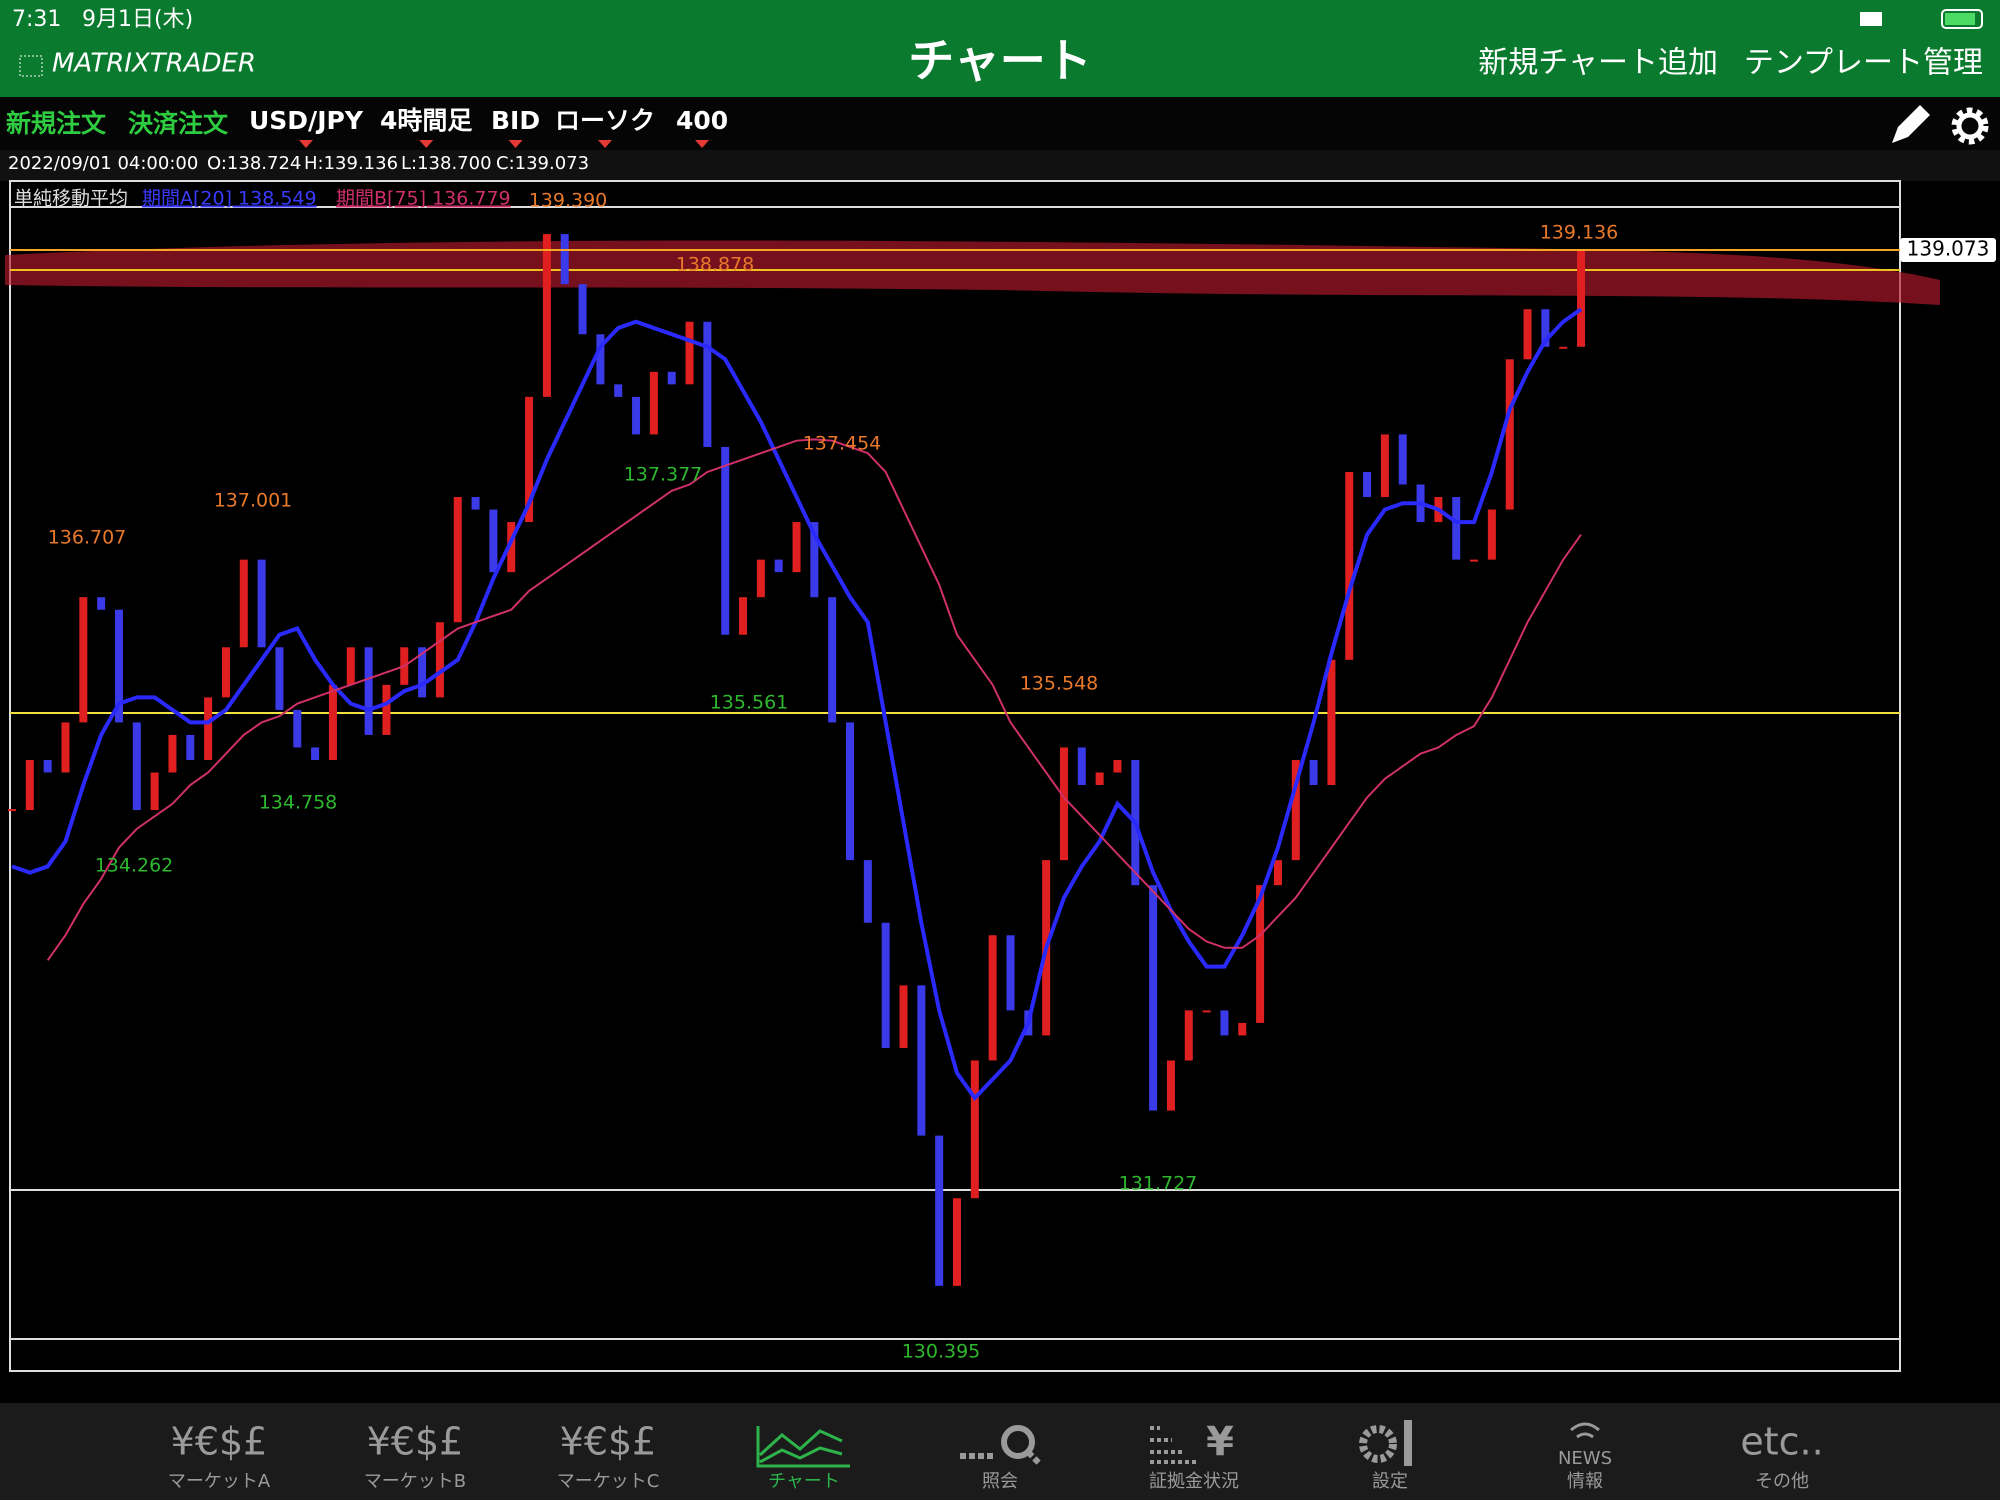  I want to click on high-label: 137.454, so click(842, 444).